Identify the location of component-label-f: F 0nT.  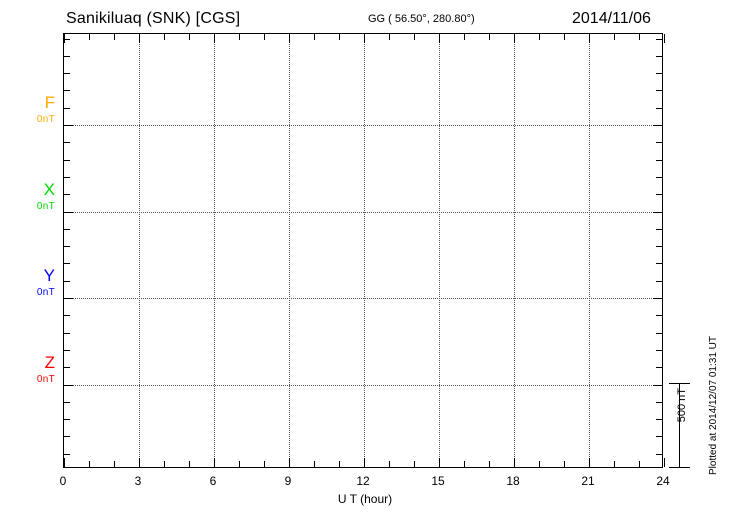
(33, 109).